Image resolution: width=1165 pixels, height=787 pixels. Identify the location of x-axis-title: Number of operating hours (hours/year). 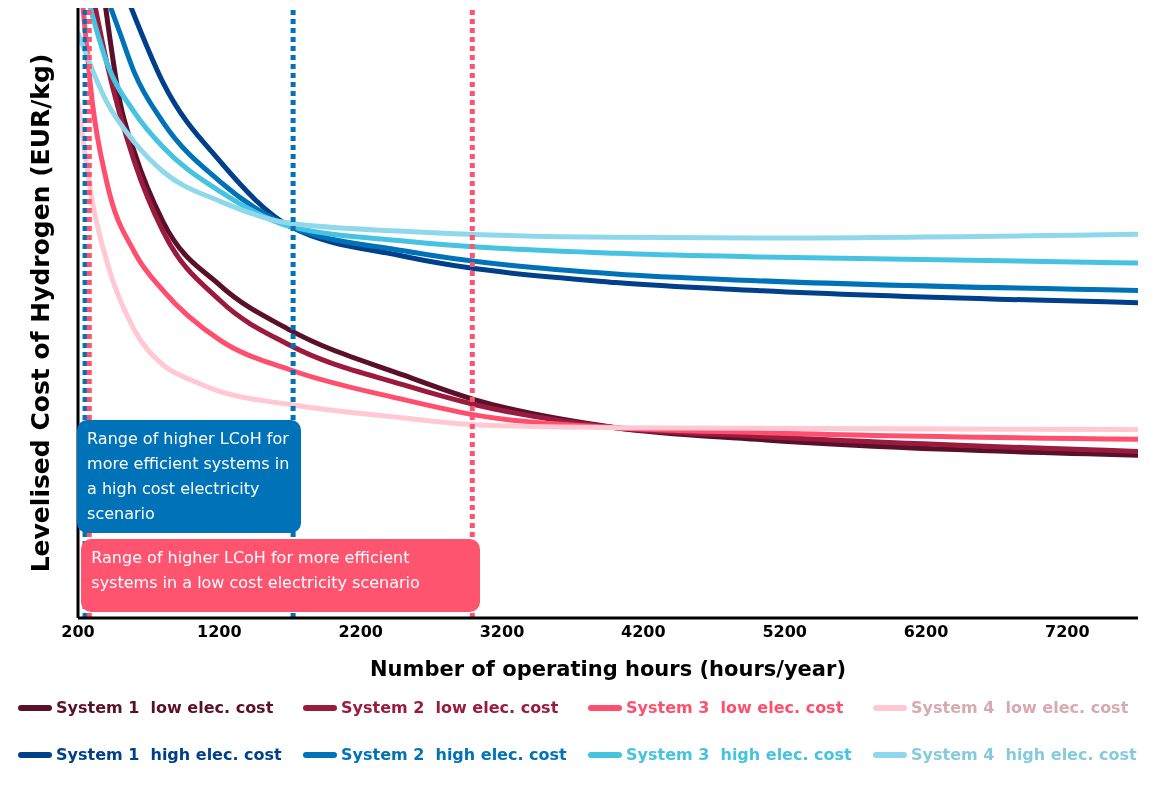
(608, 669).